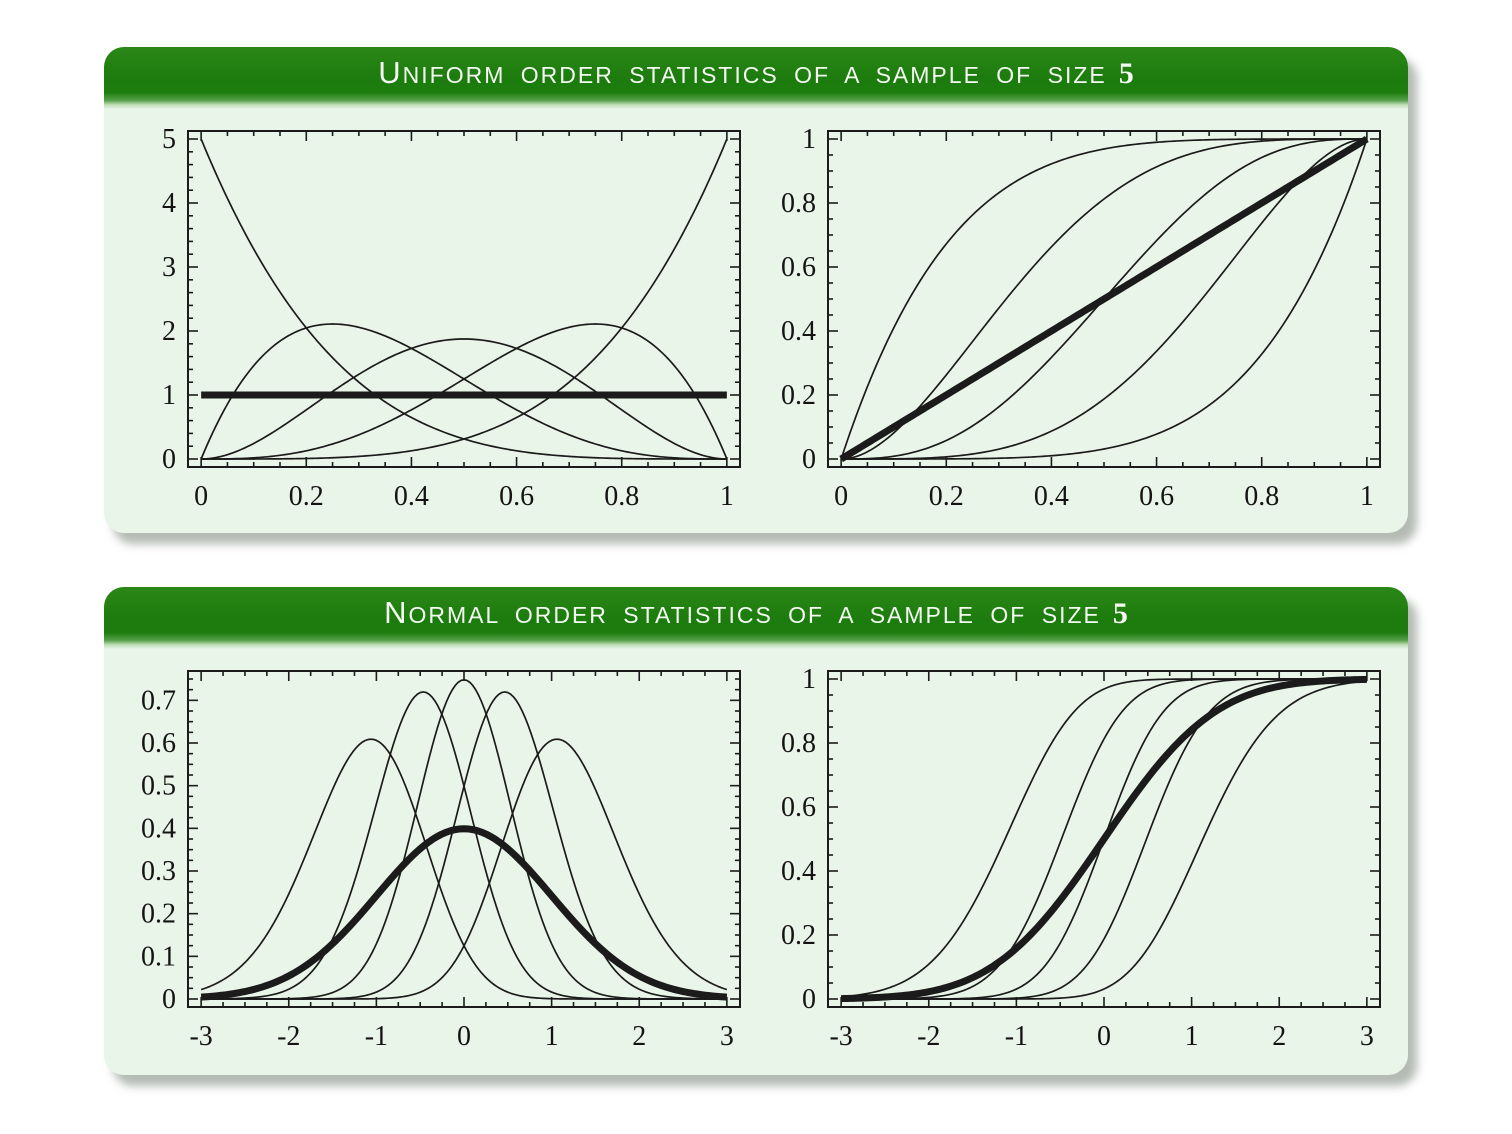 The height and width of the screenshot is (1134, 1512). What do you see at coordinates (158, 956) in the screenshot?
I see `svg-text: 0.1` at bounding box center [158, 956].